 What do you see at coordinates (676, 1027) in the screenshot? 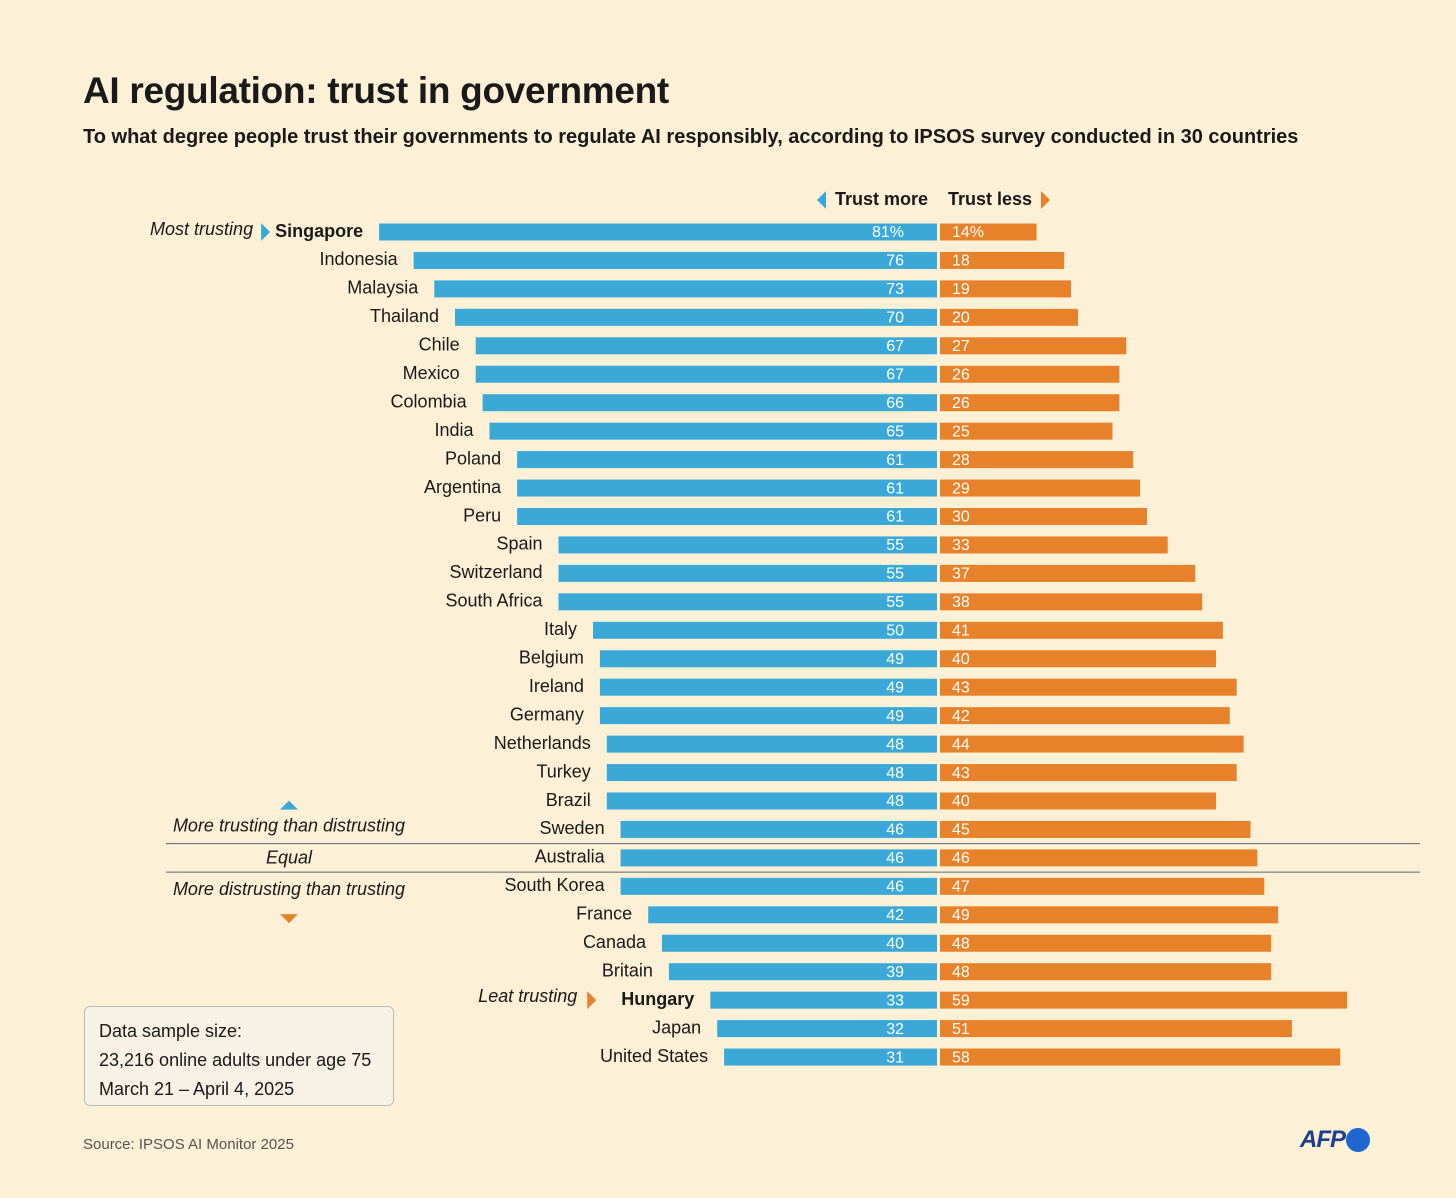
I see `country-label: Japan` at bounding box center [676, 1027].